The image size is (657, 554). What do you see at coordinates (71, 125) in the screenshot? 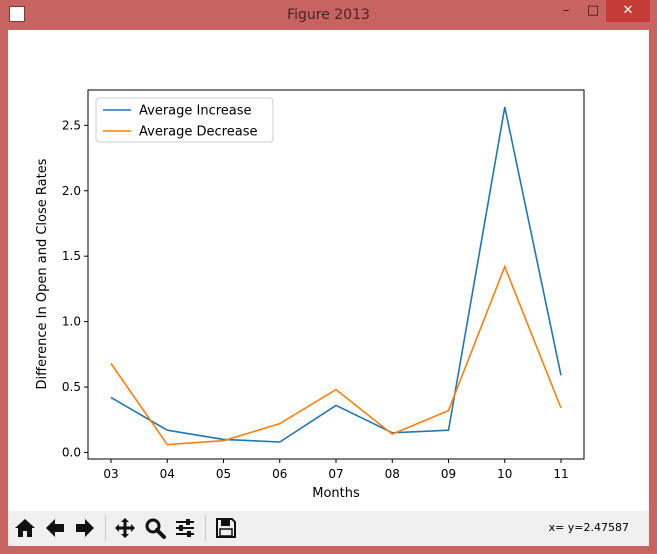
I see `y-tick-label: 2.5` at bounding box center [71, 125].